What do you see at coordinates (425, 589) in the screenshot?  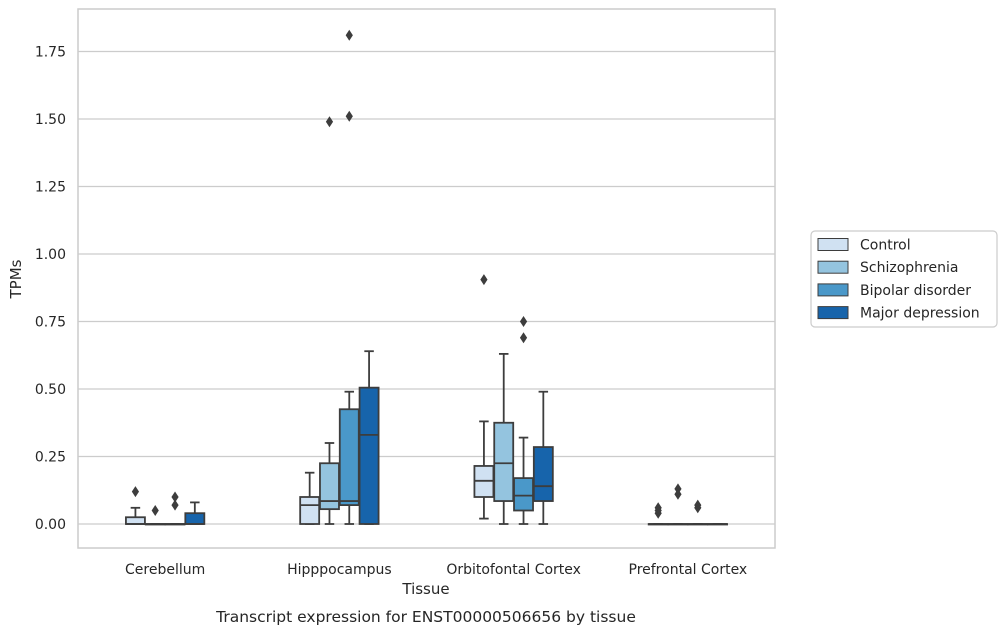 I see `x-axis-label: Tissue` at bounding box center [425, 589].